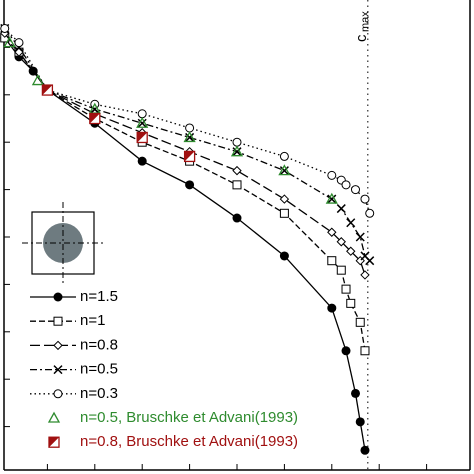  I want to click on legend-entry: n=0.5, Bruschke et Advani(1993), so click(172, 417).